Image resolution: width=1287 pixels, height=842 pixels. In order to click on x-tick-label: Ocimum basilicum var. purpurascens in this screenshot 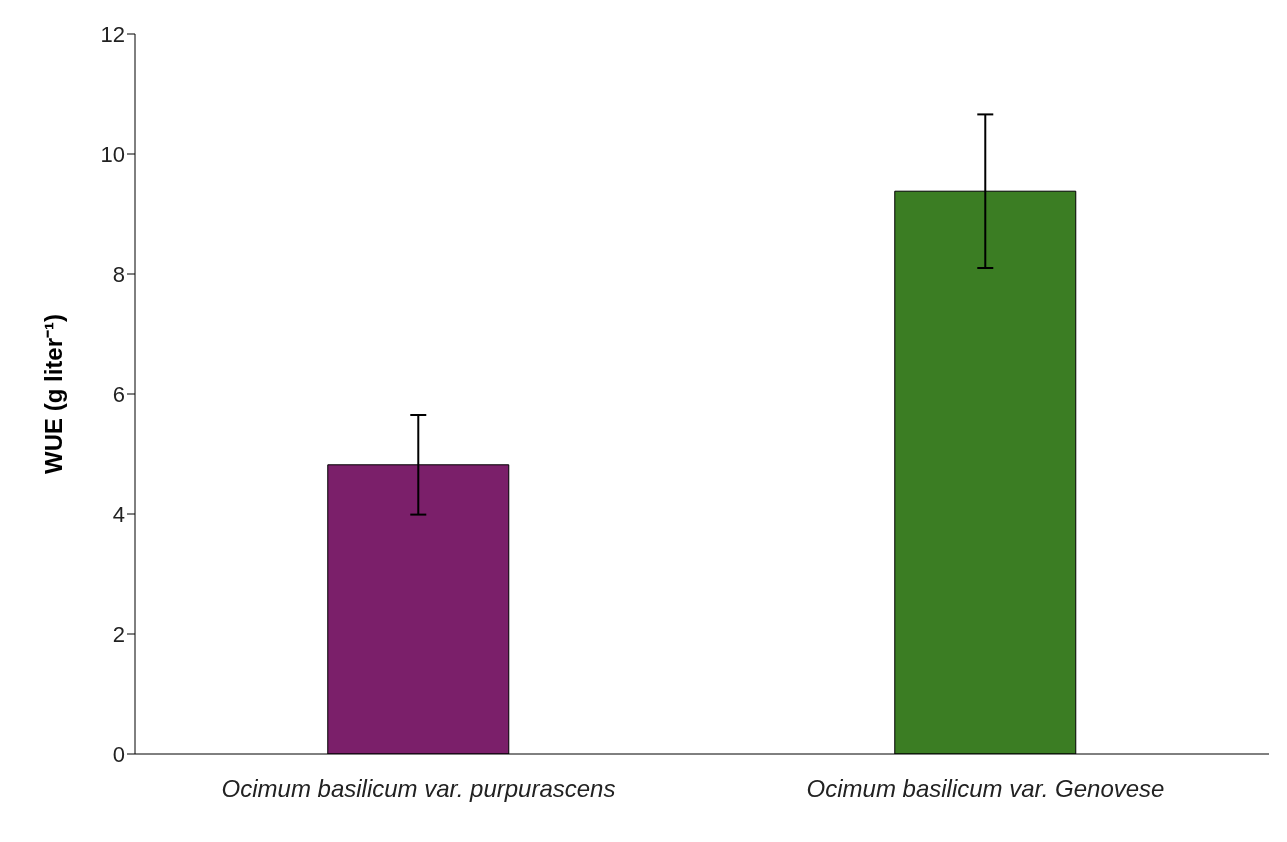, I will do `click(418, 789)`.